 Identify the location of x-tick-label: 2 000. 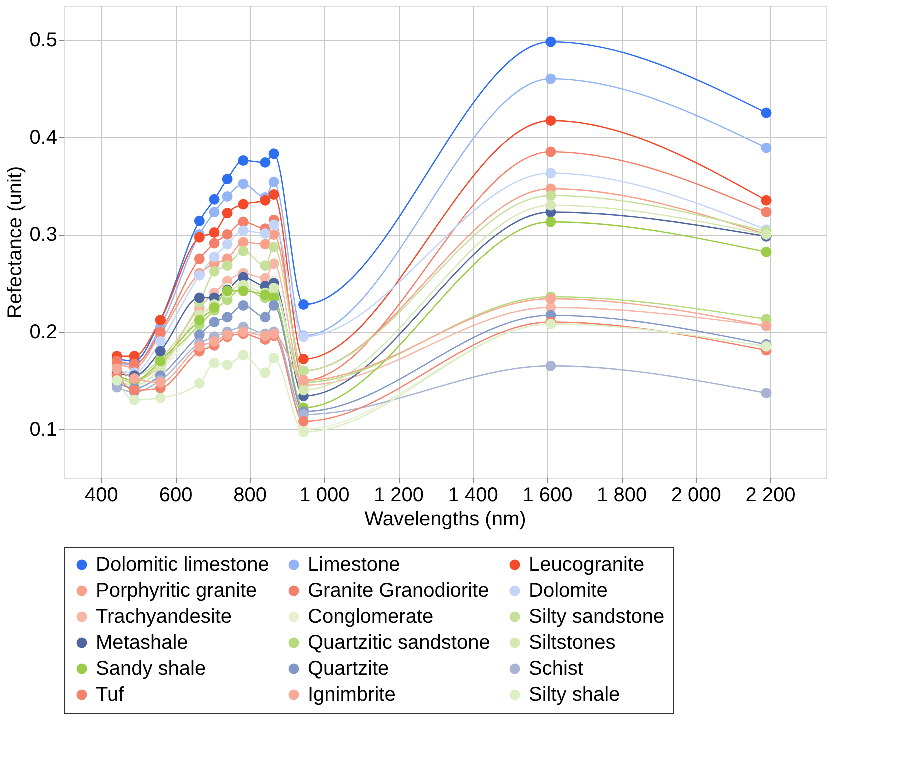
(696, 495).